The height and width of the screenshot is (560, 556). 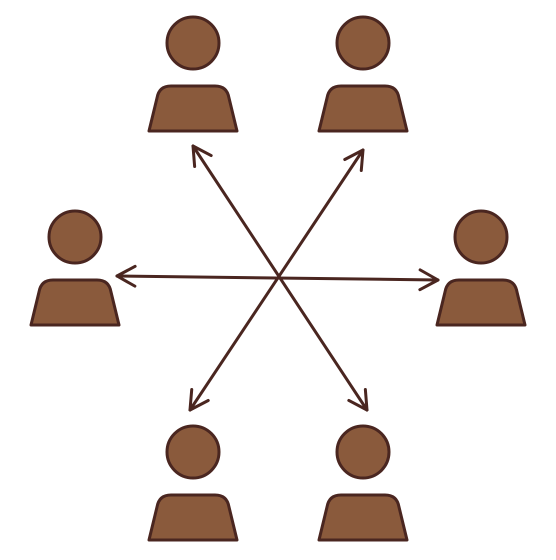 I want to click on person-right, so click(x=481, y=268).